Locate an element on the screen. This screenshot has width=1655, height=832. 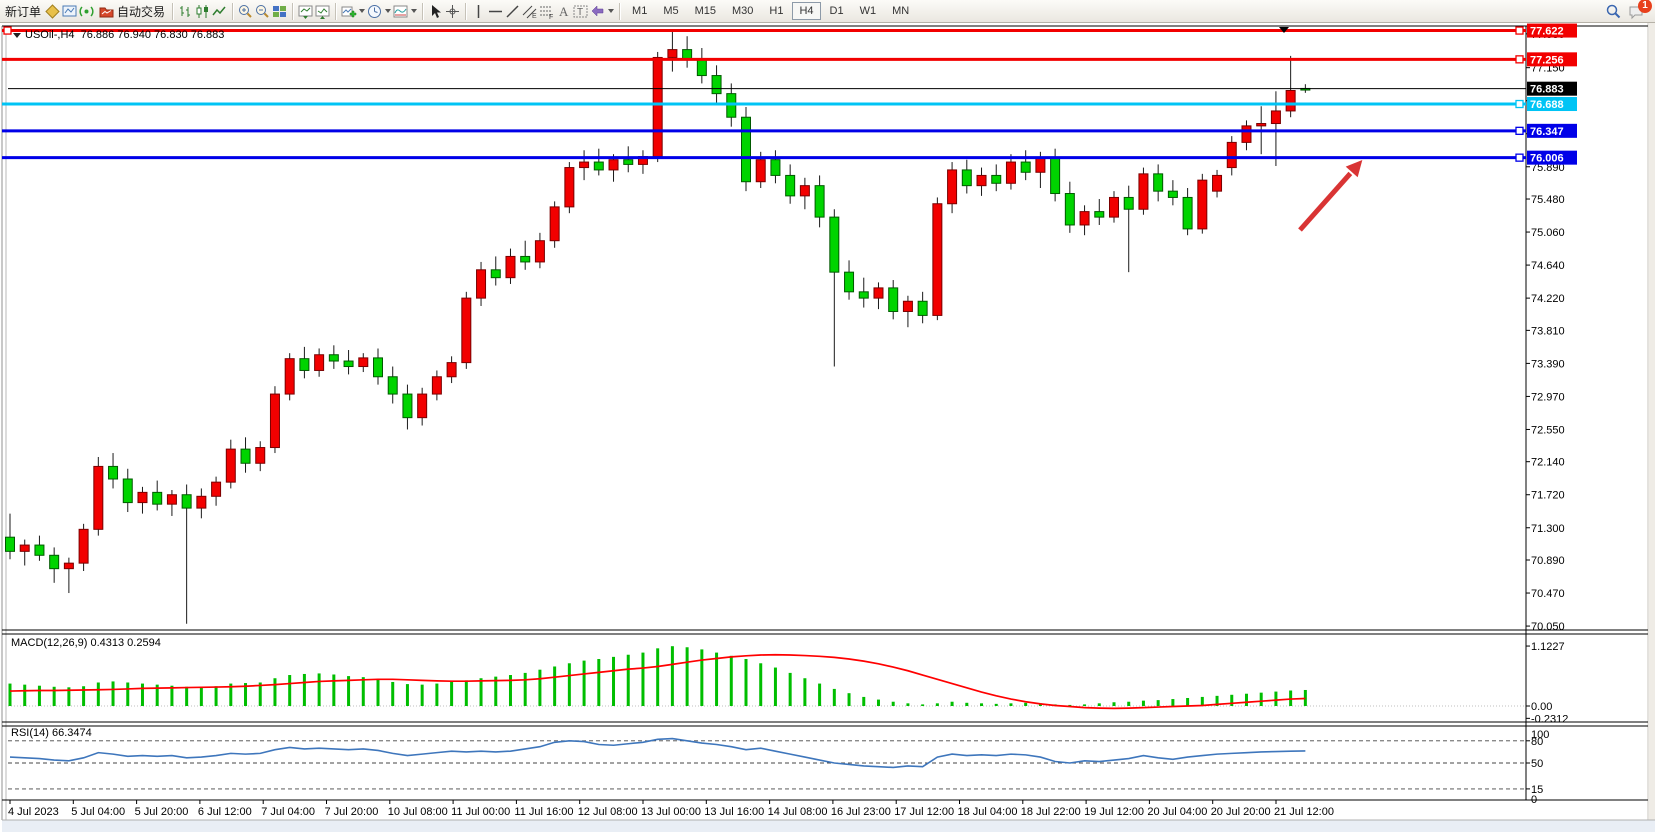
time-axis-label: 16 Jul 23:00 is located at coordinates (861, 812).